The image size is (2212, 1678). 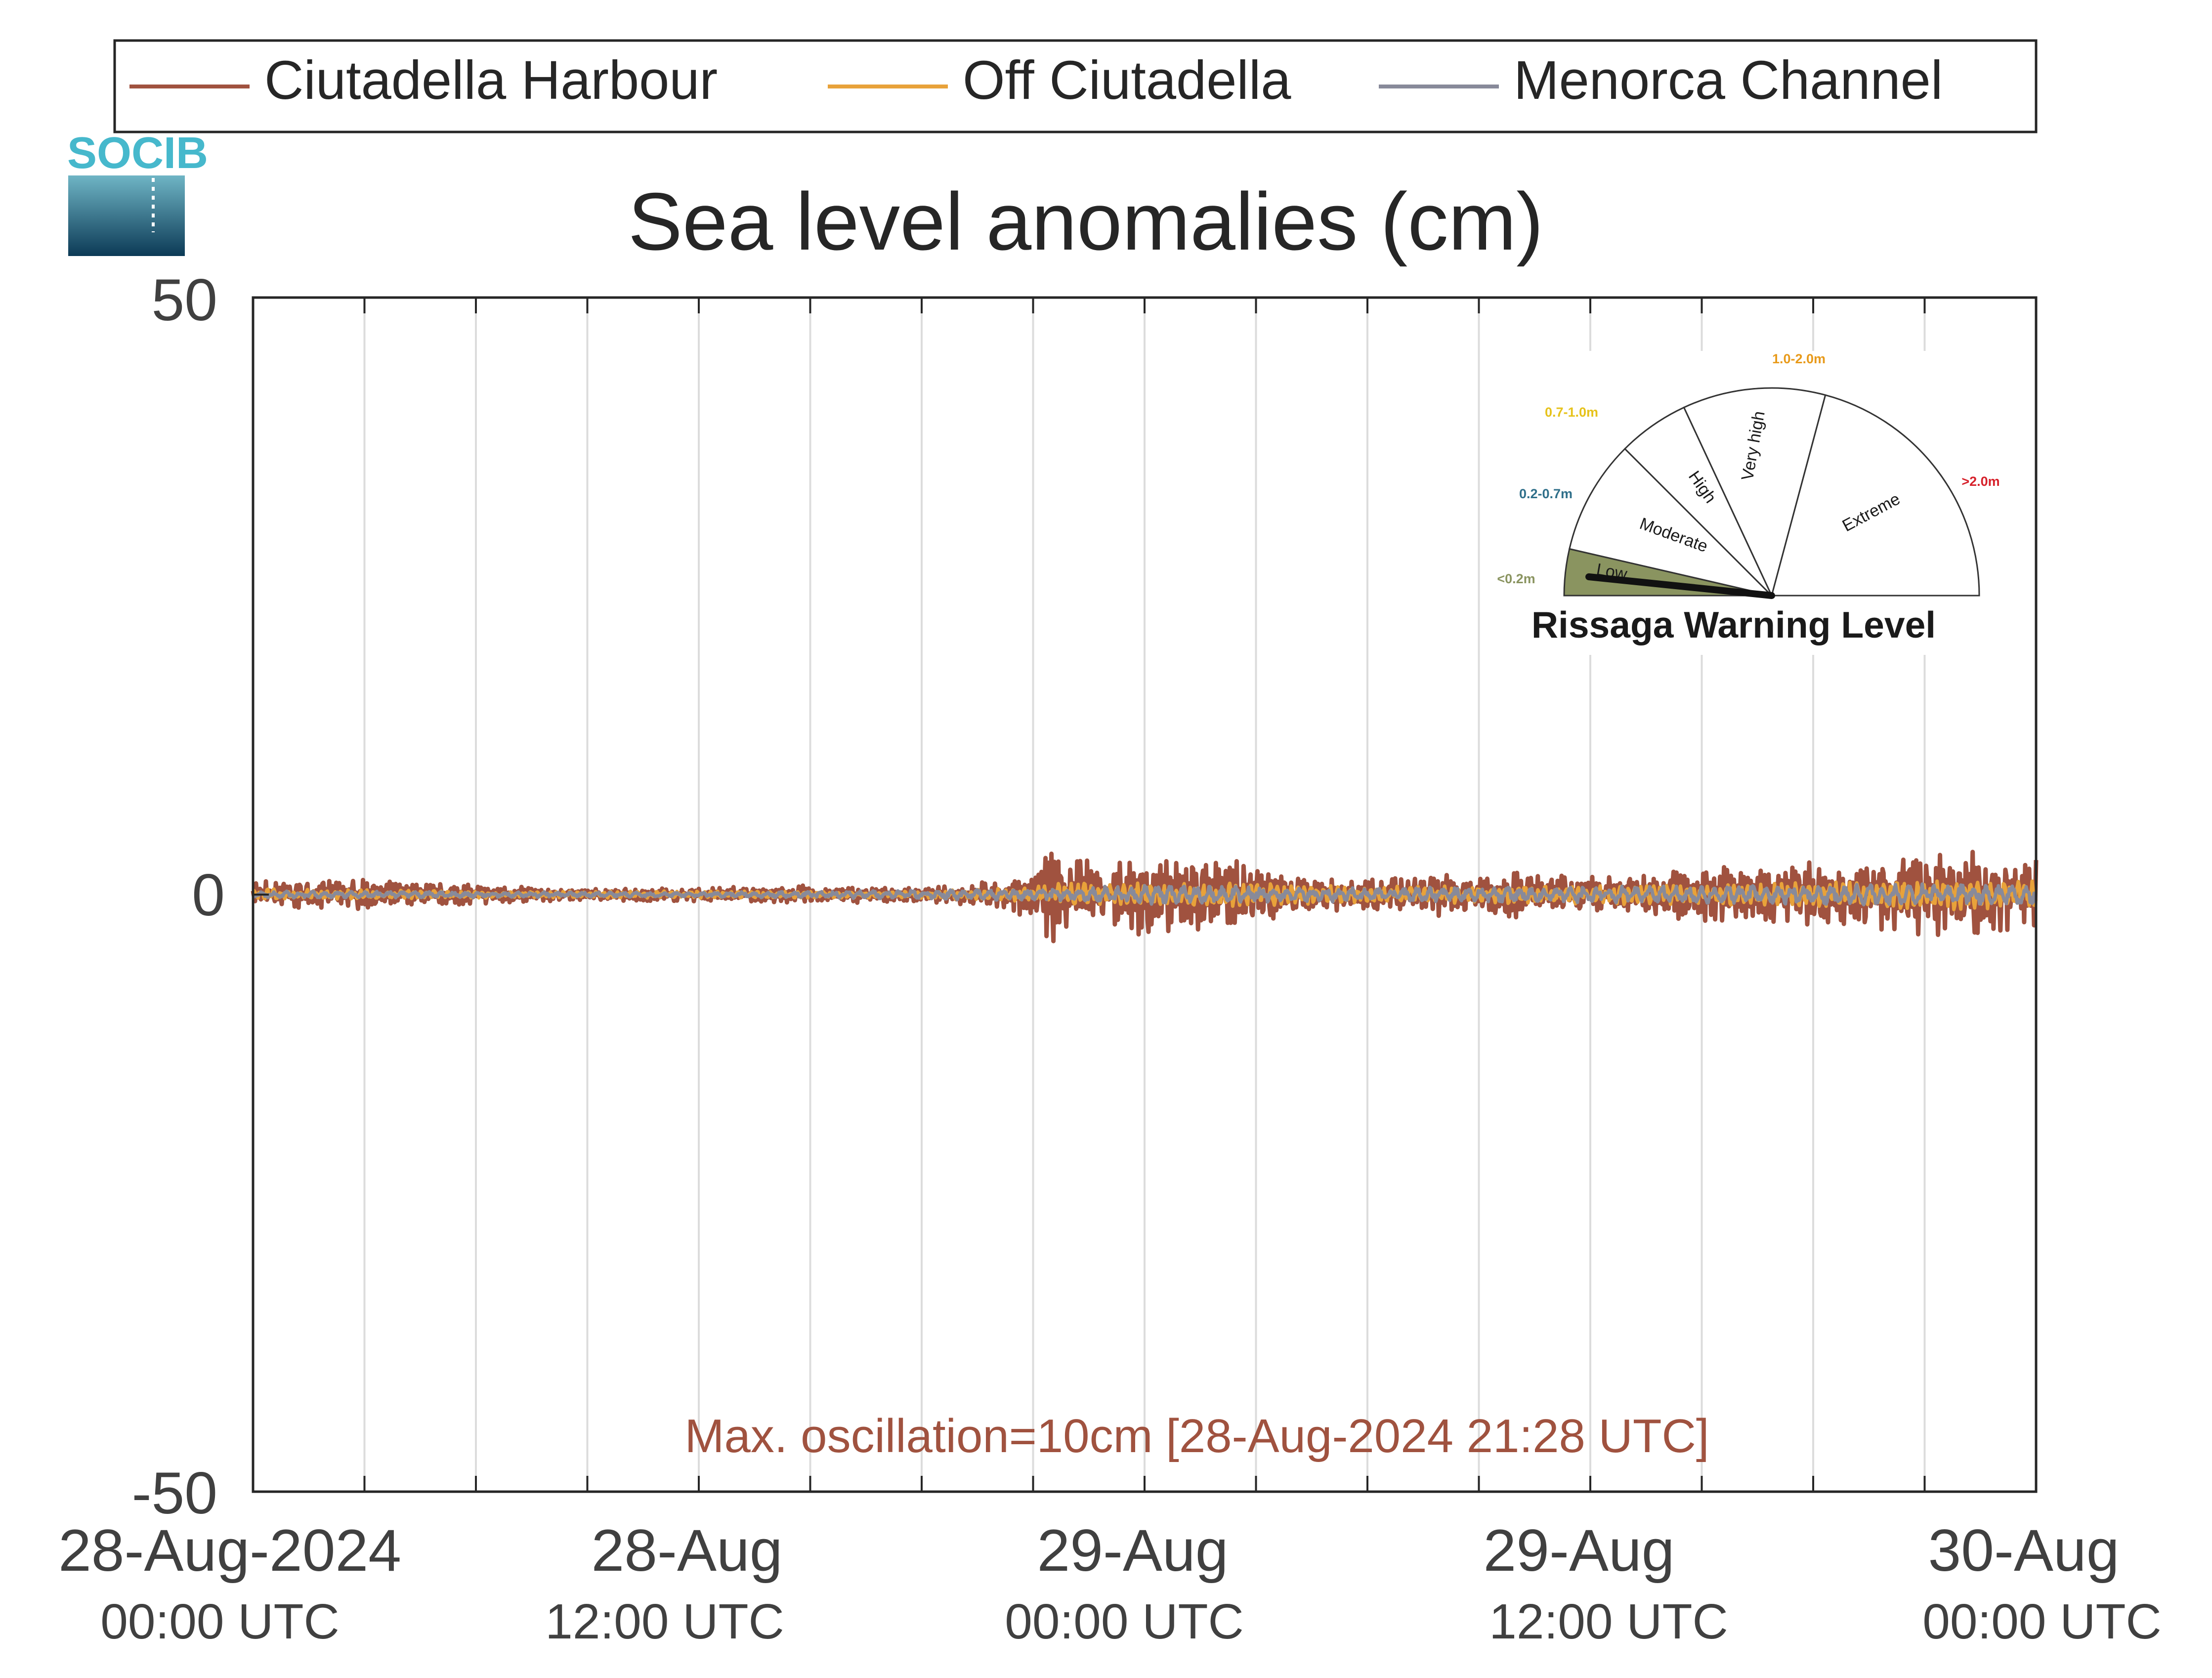 I want to click on x-tick-time-12: 12:00 UTC, so click(x=664, y=1621).